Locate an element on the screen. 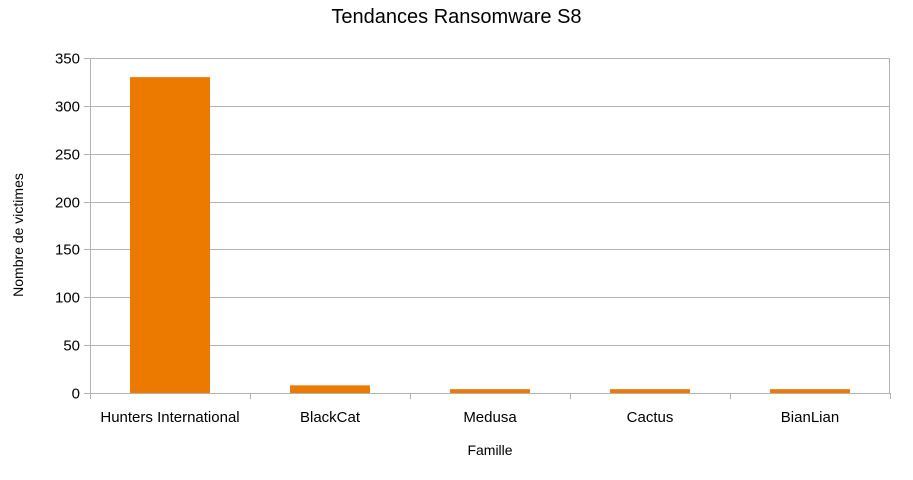 The width and height of the screenshot is (913, 480). x-tick-label: Hunters International is located at coordinates (169, 417).